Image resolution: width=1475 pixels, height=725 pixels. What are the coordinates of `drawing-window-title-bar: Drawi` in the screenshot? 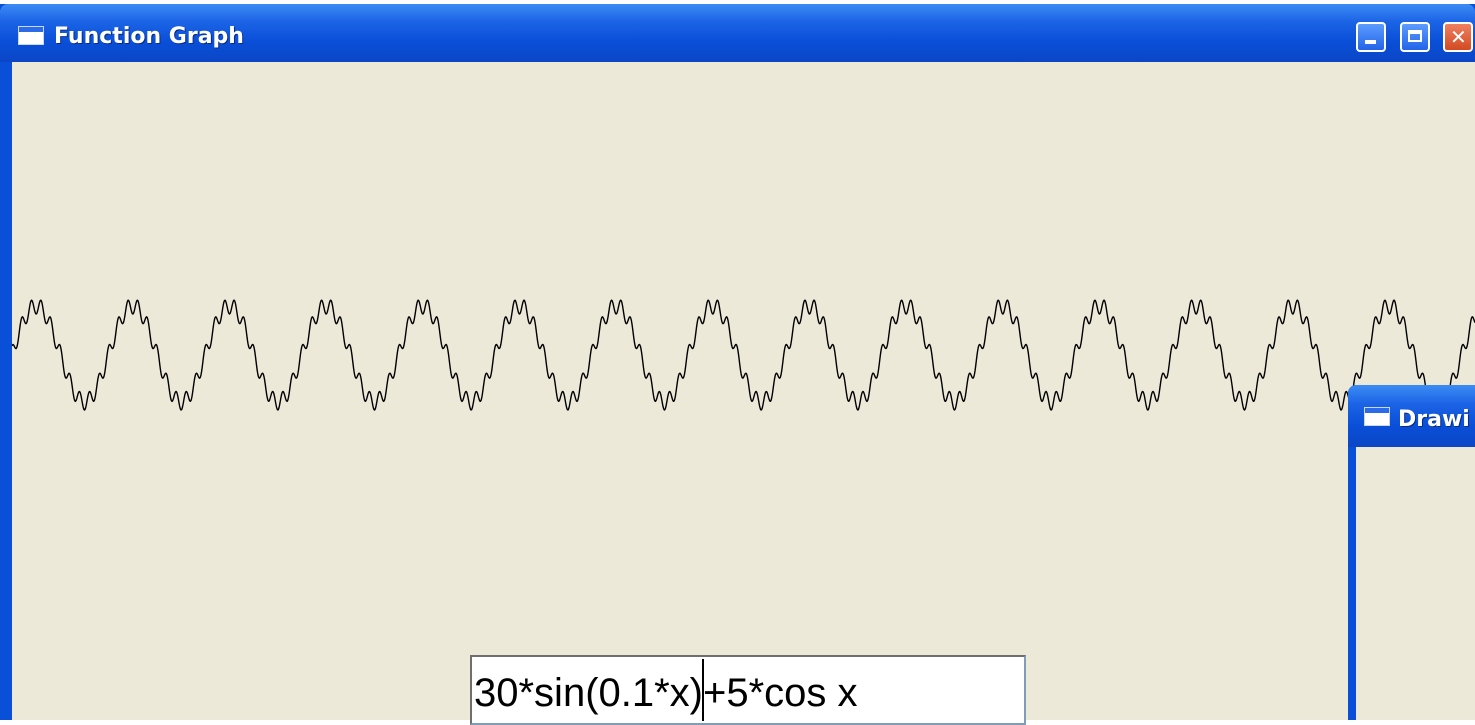 It's located at (1411, 416).